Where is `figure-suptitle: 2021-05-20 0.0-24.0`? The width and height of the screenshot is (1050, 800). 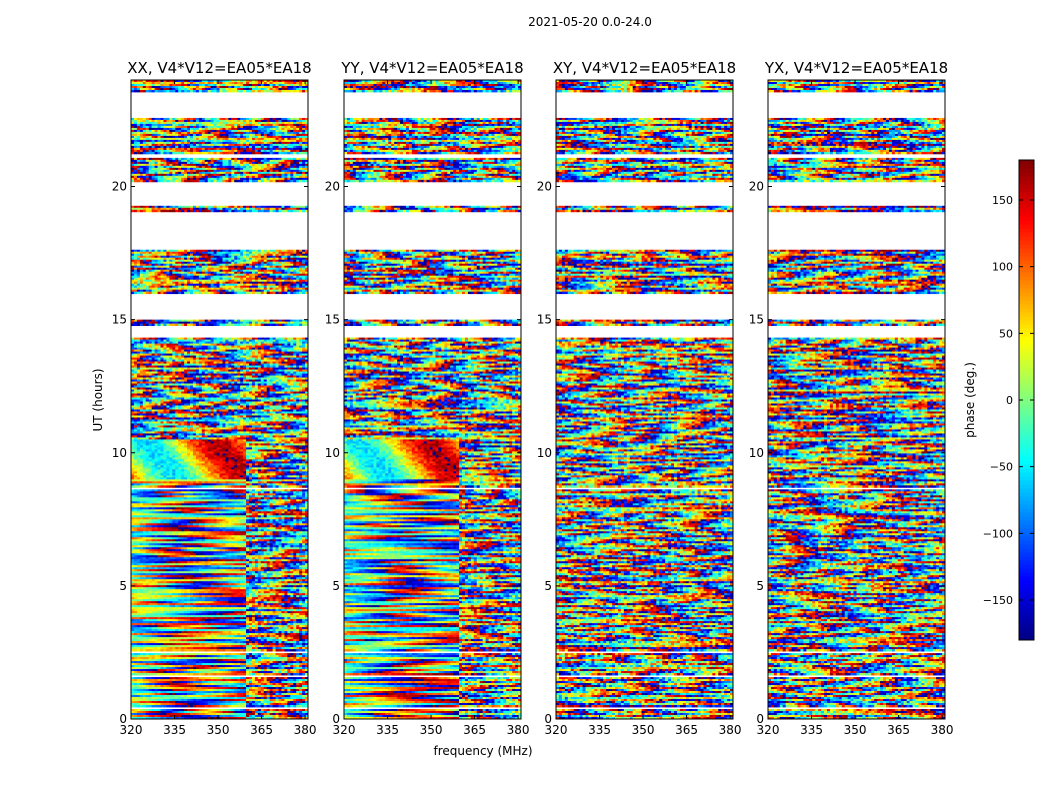 figure-suptitle: 2021-05-20 0.0-24.0 is located at coordinates (590, 22).